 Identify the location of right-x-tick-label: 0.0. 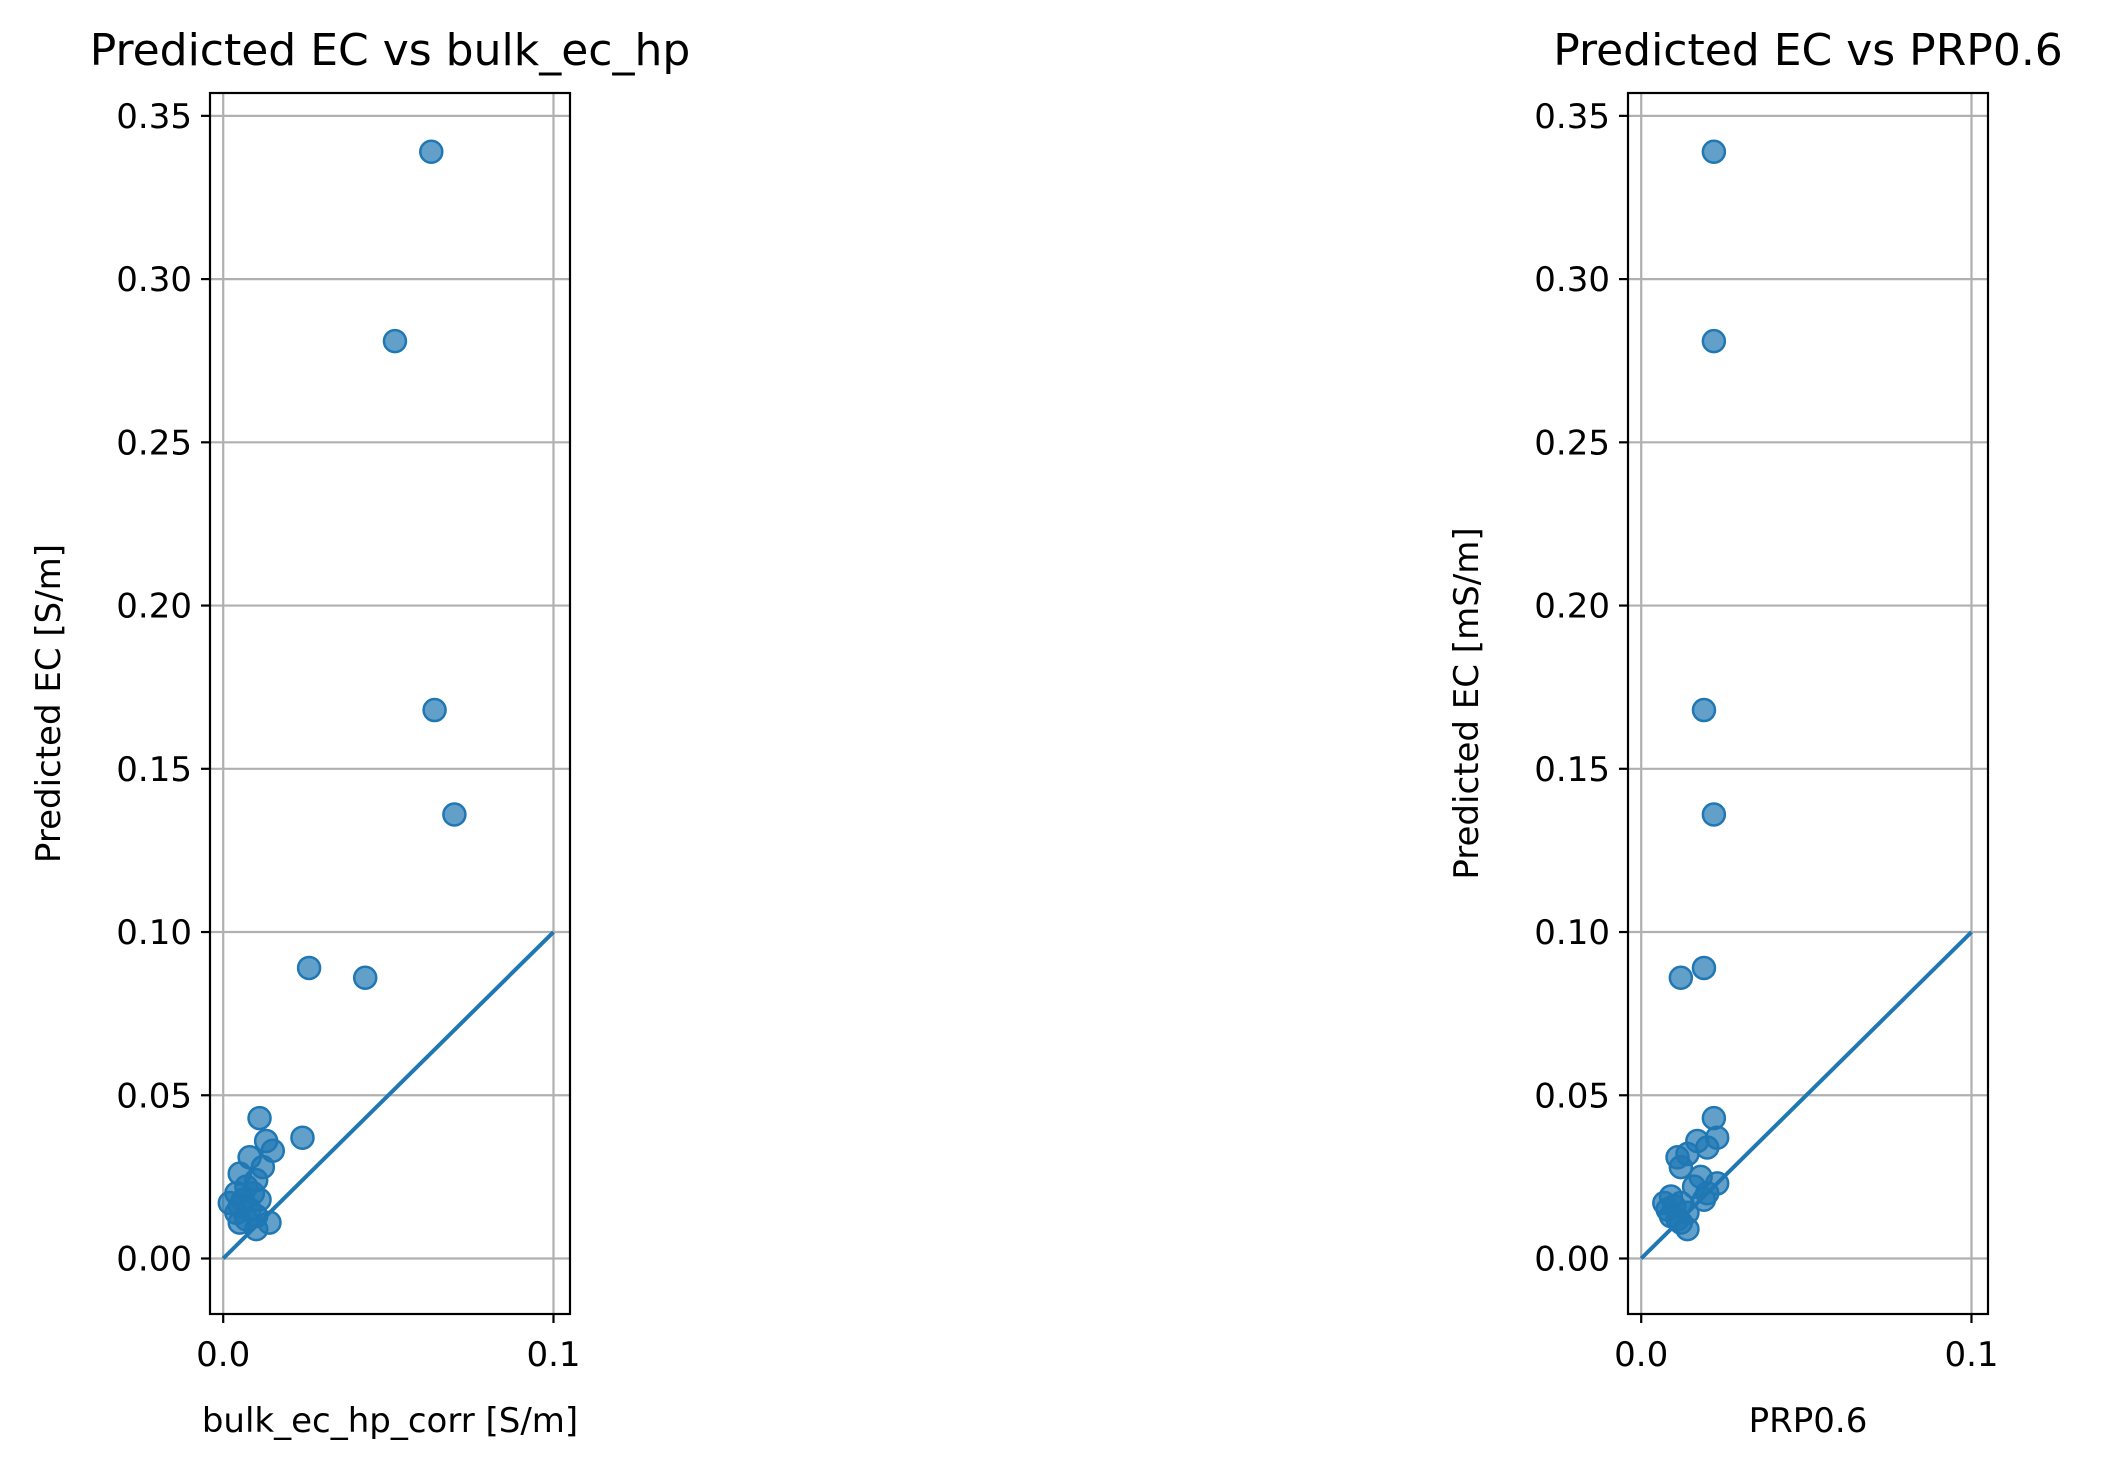
(1641, 1355).